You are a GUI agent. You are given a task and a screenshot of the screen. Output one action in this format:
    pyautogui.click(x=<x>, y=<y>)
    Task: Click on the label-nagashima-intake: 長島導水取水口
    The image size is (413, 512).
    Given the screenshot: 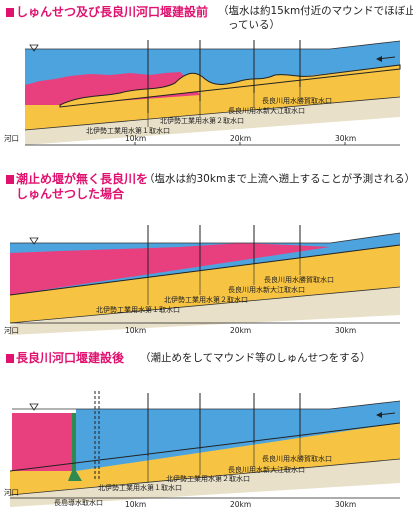 What is the action you would take?
    pyautogui.click(x=78, y=502)
    